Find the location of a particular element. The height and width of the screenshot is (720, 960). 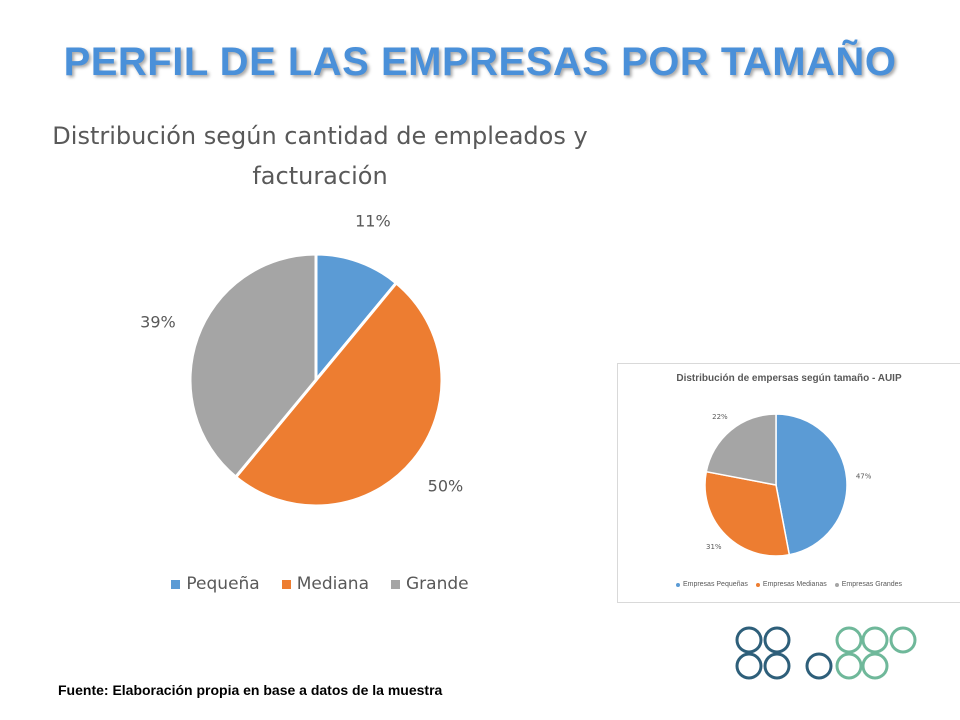

legend-item-mediana: Mediana is located at coordinates (325, 584).